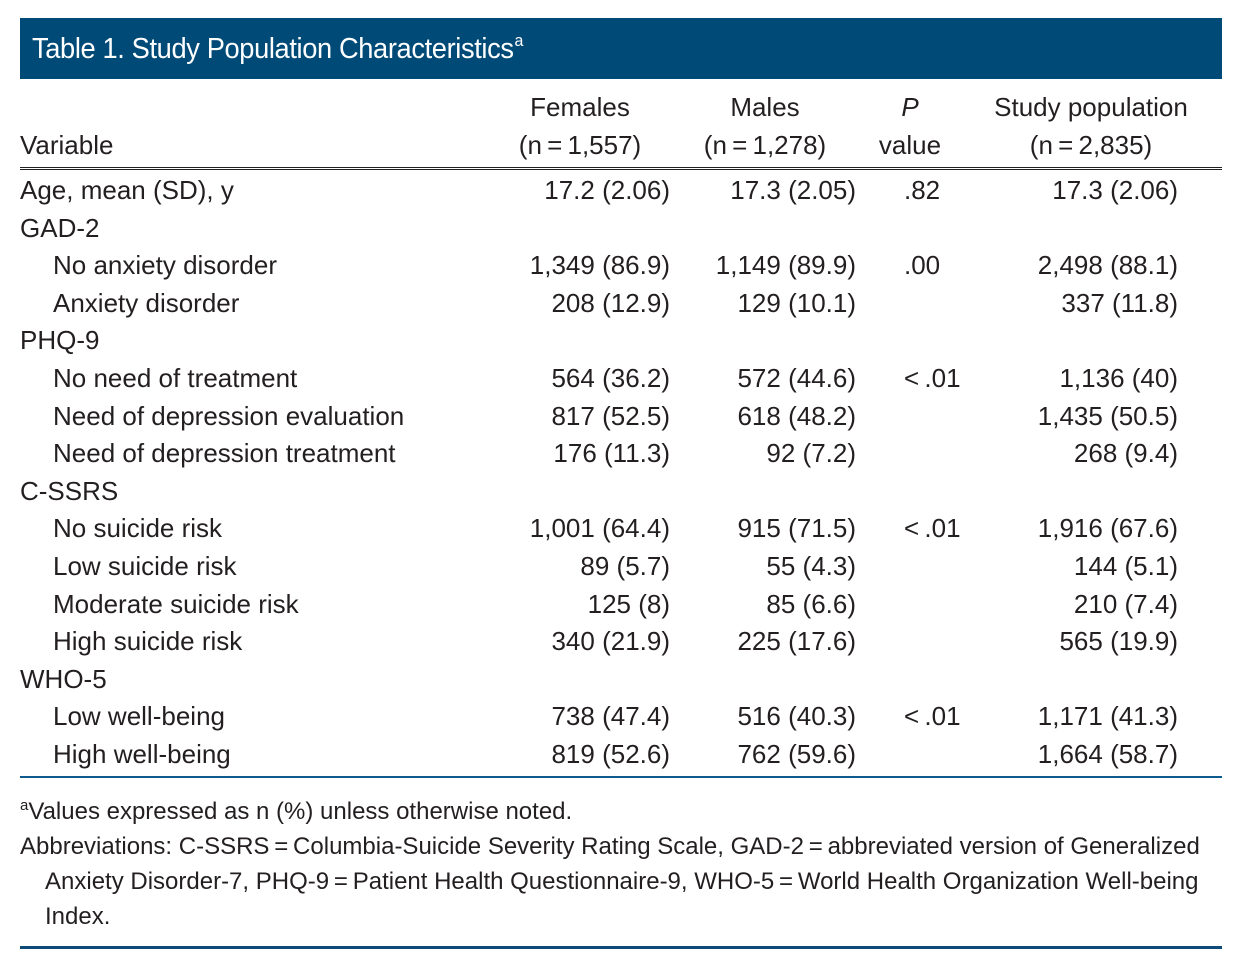 This screenshot has width=1248, height=956. Describe the element at coordinates (255, 124) in the screenshot. I see `column-header-variable: Variable` at that location.